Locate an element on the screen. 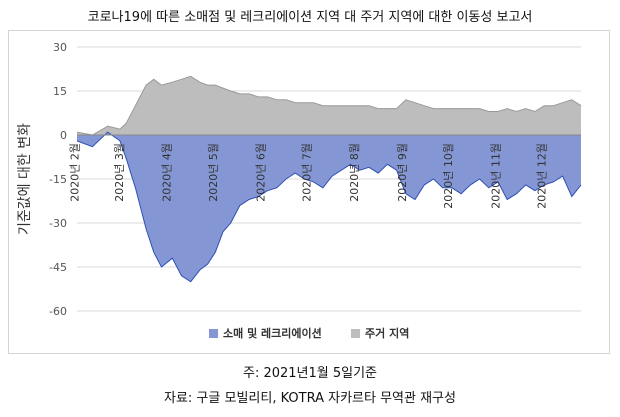 This screenshot has width=620, height=417. x-tick-label: 2020년 8월 is located at coordinates (354, 172).